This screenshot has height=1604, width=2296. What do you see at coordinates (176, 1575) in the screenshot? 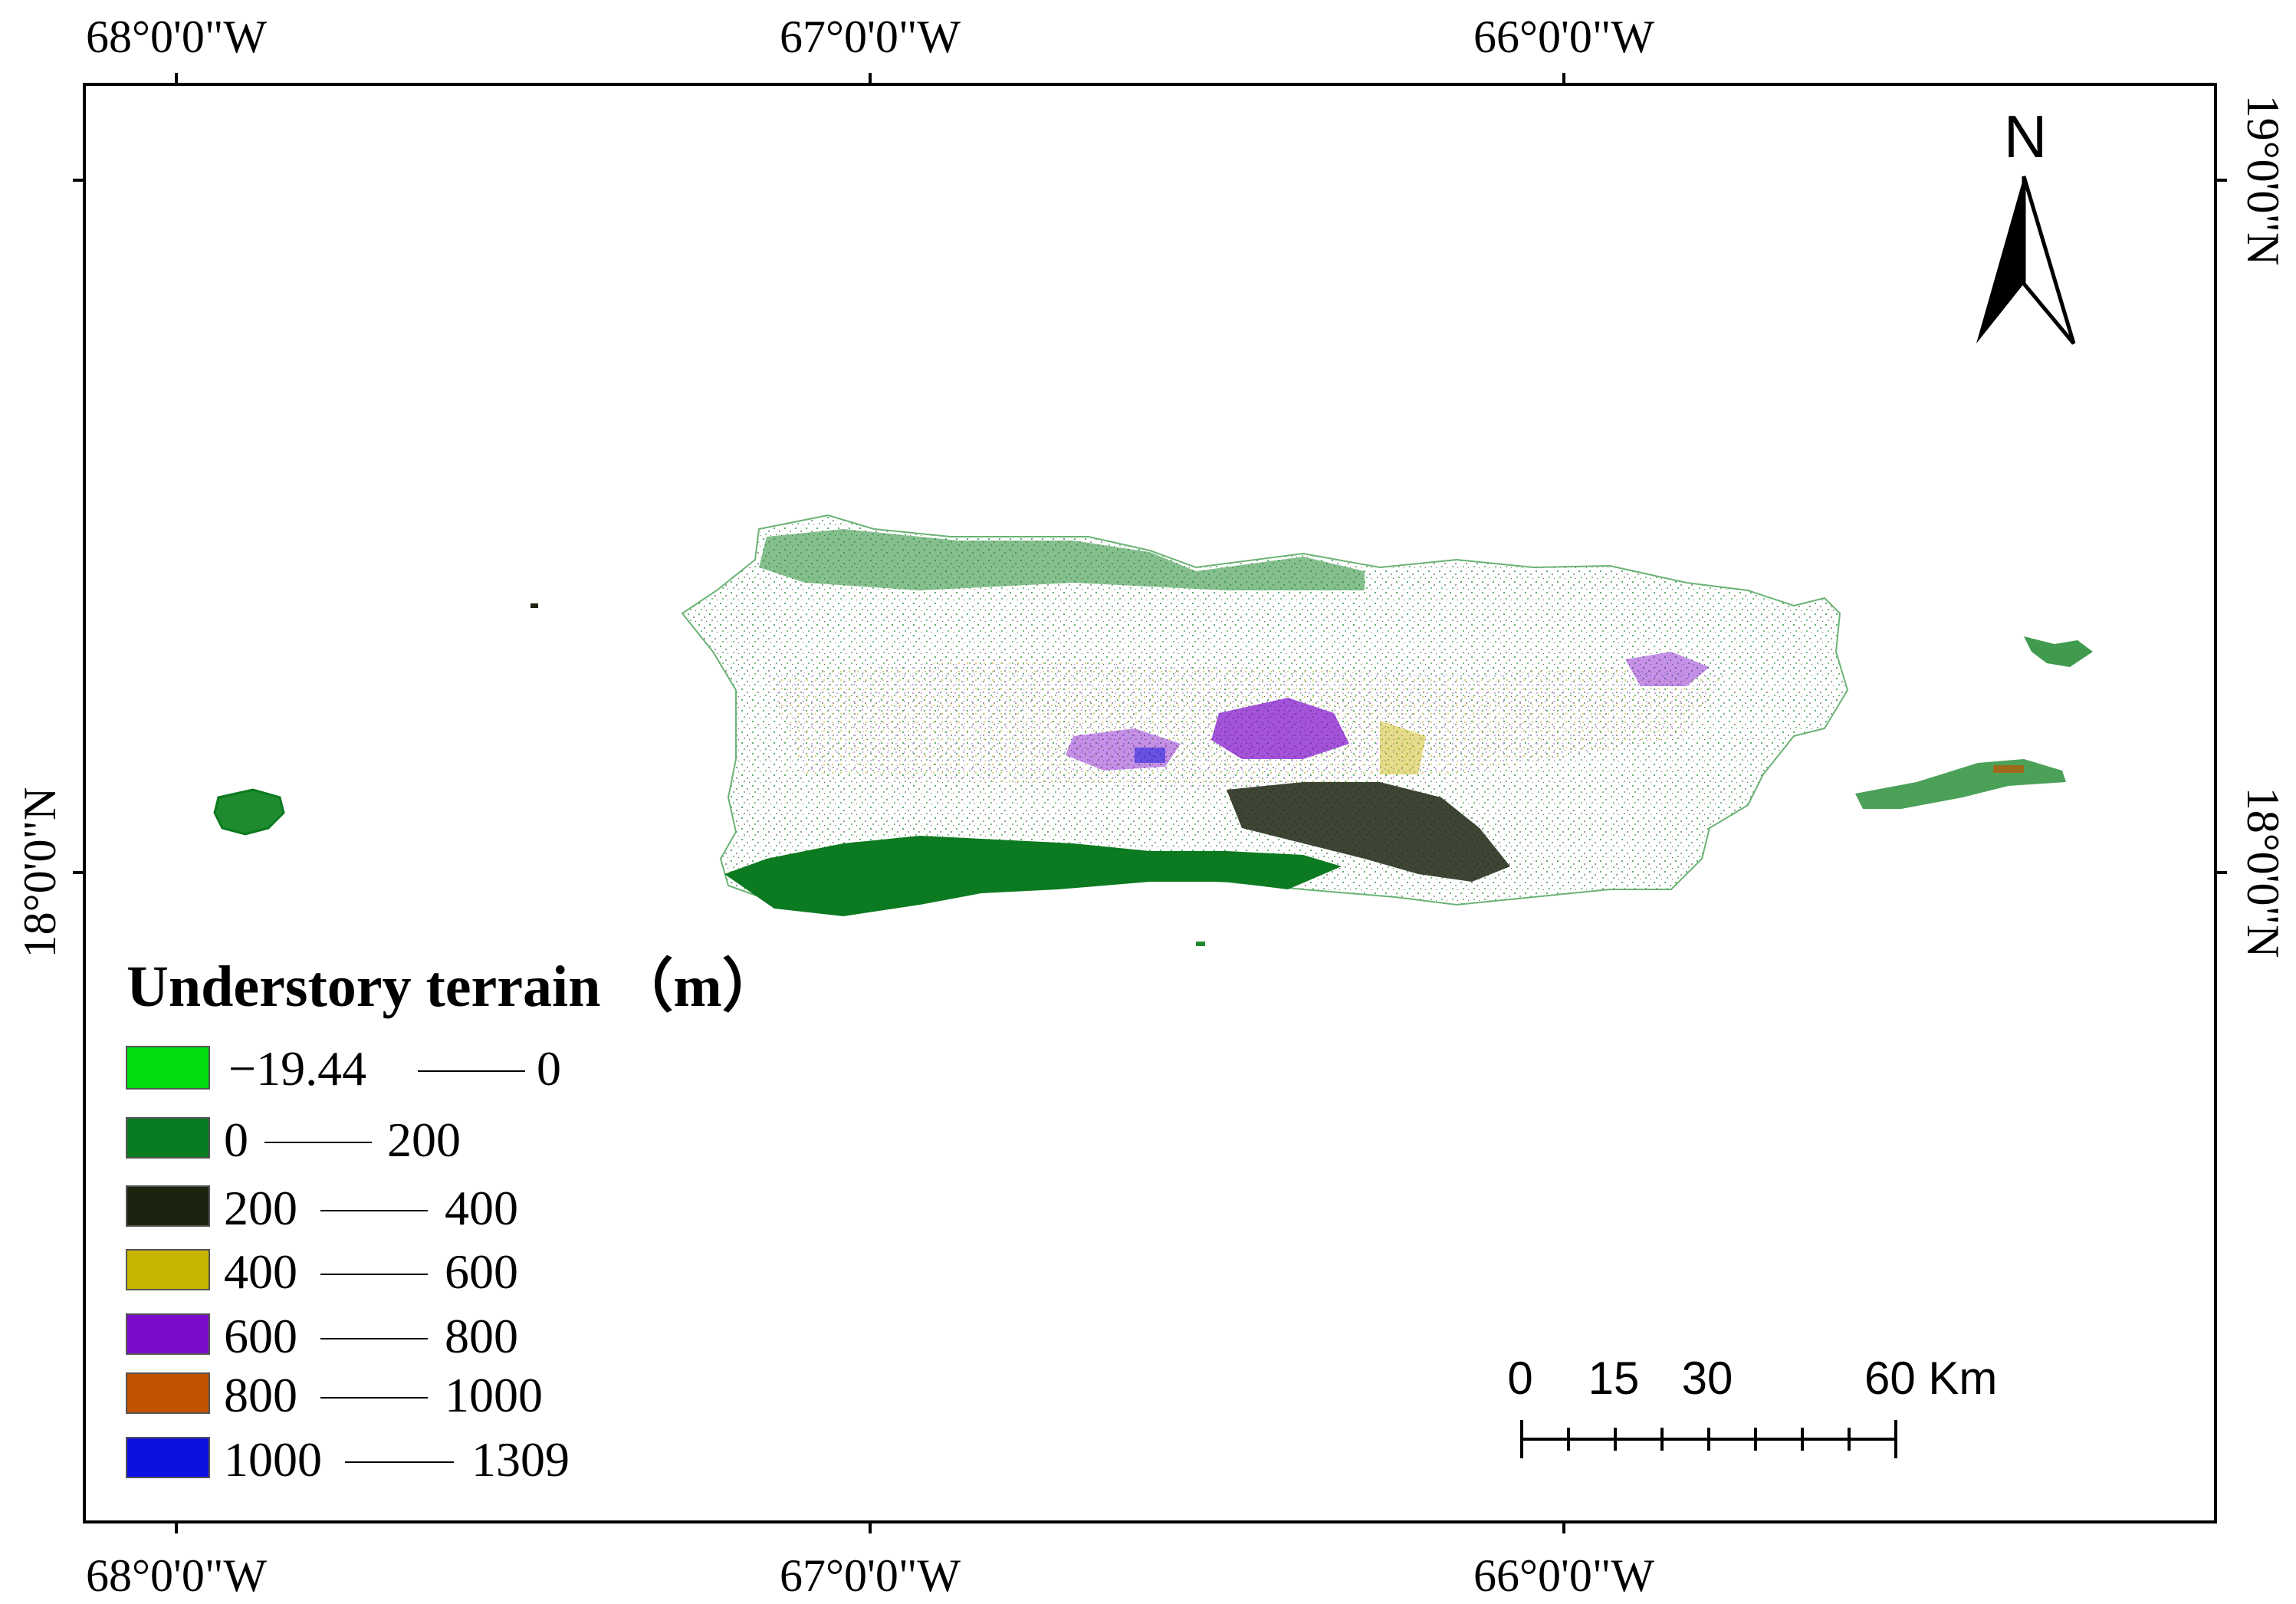
I see `bottom-lon-label-1: 68°0'0"W` at bounding box center [176, 1575].